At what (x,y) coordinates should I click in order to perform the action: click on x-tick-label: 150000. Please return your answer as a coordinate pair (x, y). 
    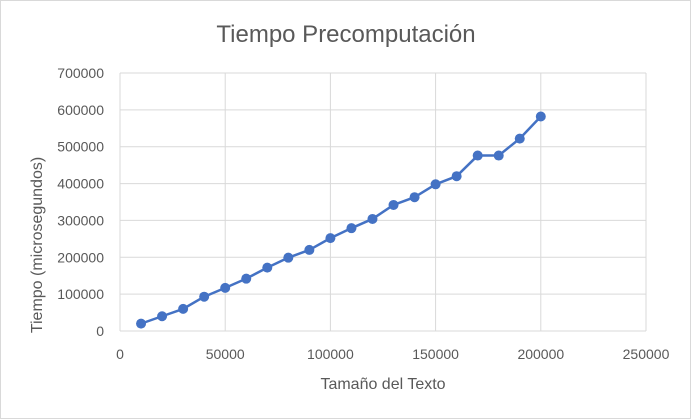
    Looking at the image, I should click on (435, 354).